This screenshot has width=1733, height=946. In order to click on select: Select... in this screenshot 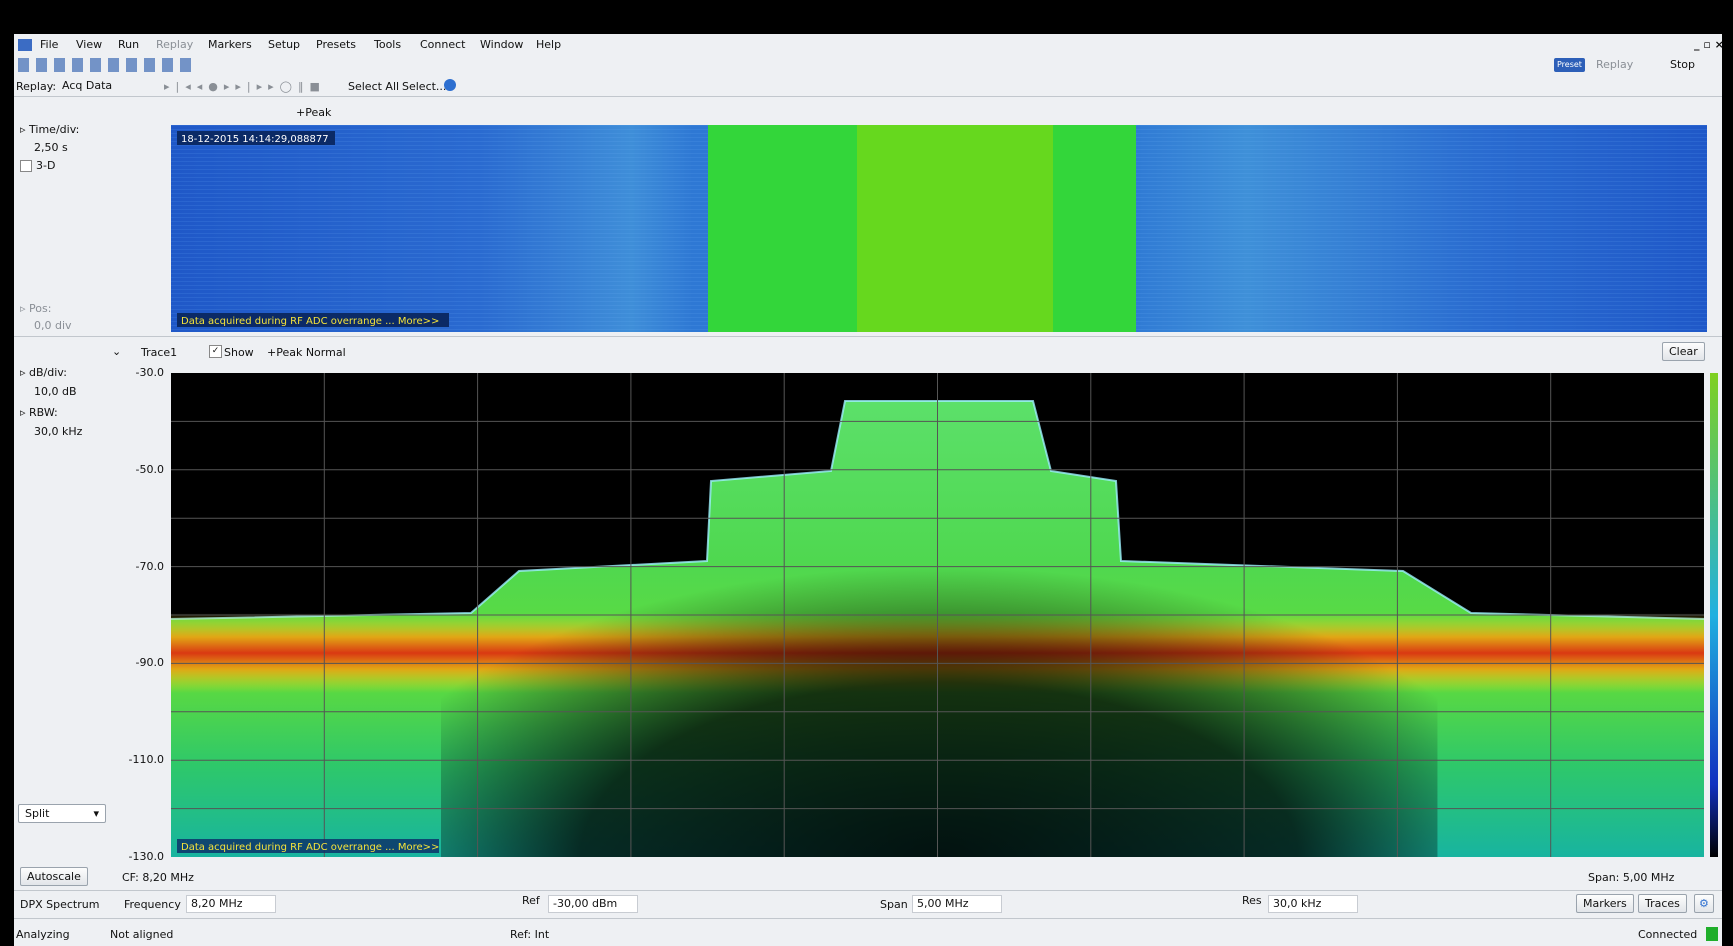, I will do `click(424, 86)`.